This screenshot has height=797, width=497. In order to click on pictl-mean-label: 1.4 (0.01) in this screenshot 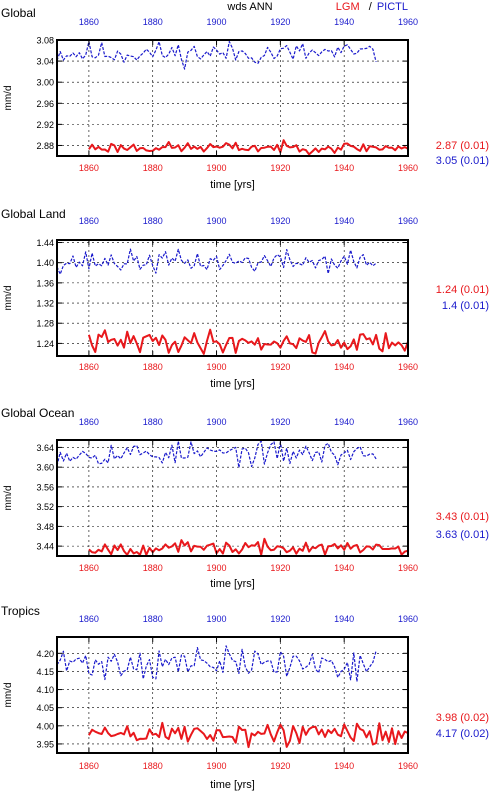, I will do `click(465, 306)`.